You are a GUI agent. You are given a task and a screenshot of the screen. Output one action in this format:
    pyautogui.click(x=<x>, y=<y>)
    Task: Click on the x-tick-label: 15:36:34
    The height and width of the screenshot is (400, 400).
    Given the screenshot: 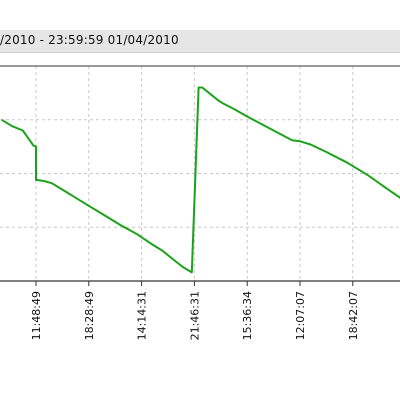 What is the action you would take?
    pyautogui.click(x=247, y=315)
    